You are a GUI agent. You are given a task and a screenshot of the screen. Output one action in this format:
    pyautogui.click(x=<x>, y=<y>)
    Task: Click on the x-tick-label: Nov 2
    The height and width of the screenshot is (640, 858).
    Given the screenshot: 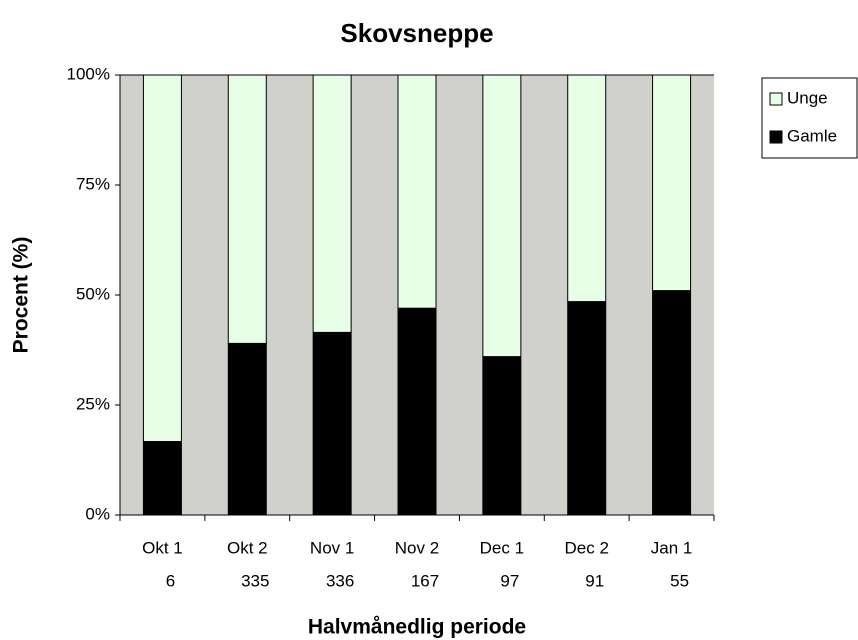 What is the action you would take?
    pyautogui.click(x=417, y=547)
    